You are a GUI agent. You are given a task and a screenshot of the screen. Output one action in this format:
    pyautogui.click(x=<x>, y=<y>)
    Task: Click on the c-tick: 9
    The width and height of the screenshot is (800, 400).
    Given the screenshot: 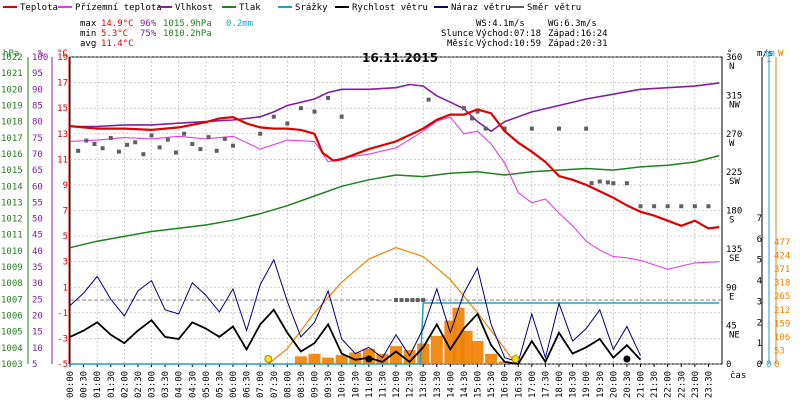 What is the action you would take?
    pyautogui.click(x=65, y=186)
    